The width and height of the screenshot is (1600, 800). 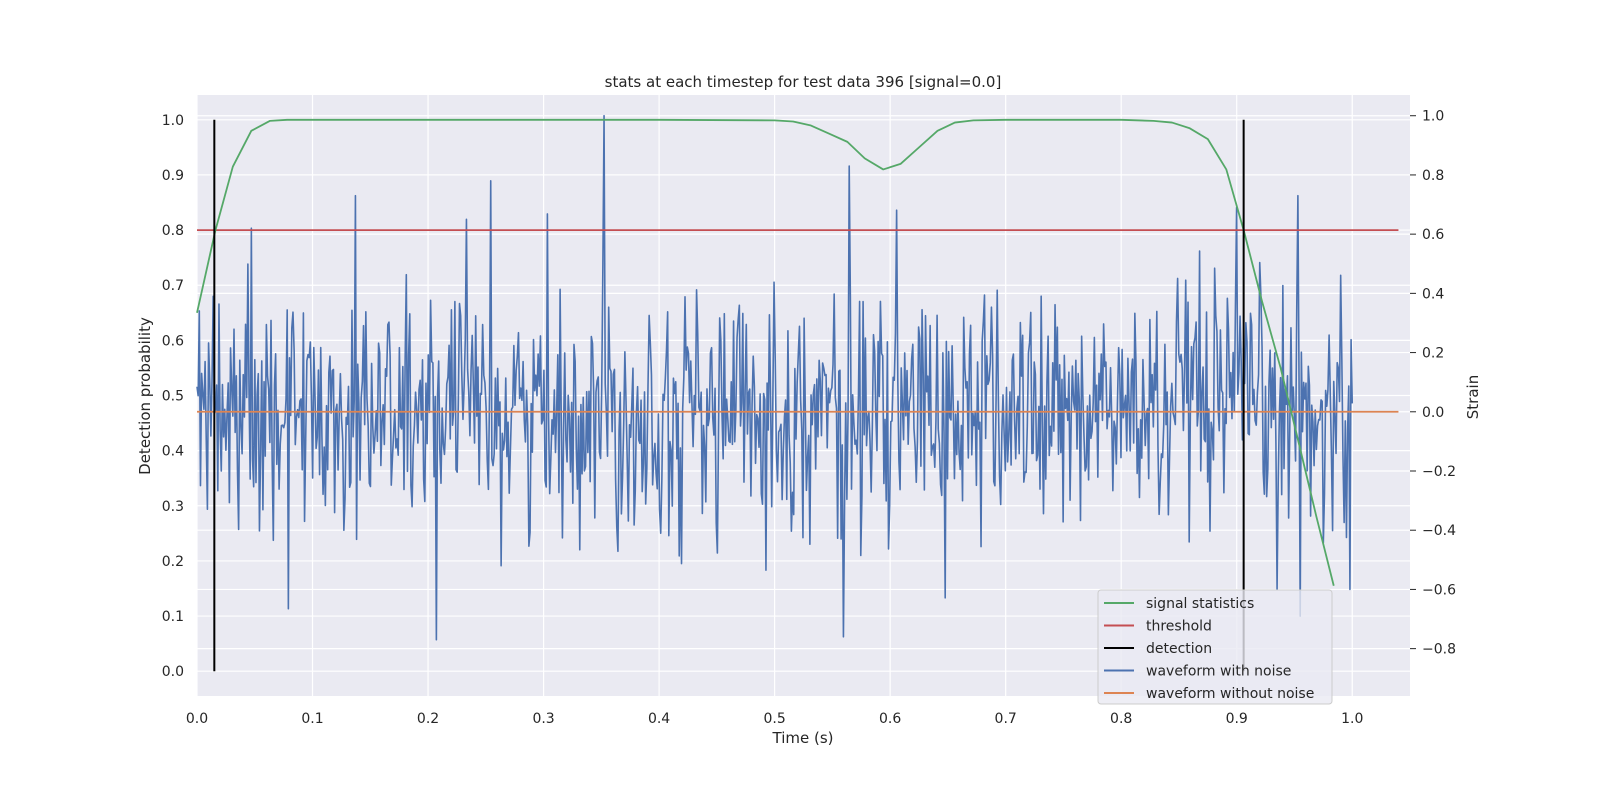 What do you see at coordinates (1433, 235) in the screenshot?
I see `y-tick-label-right: 0.6` at bounding box center [1433, 235].